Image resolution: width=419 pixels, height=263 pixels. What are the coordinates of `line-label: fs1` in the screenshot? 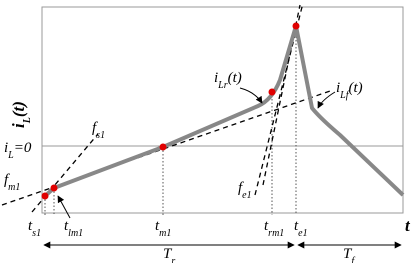 It's located at (98, 130).